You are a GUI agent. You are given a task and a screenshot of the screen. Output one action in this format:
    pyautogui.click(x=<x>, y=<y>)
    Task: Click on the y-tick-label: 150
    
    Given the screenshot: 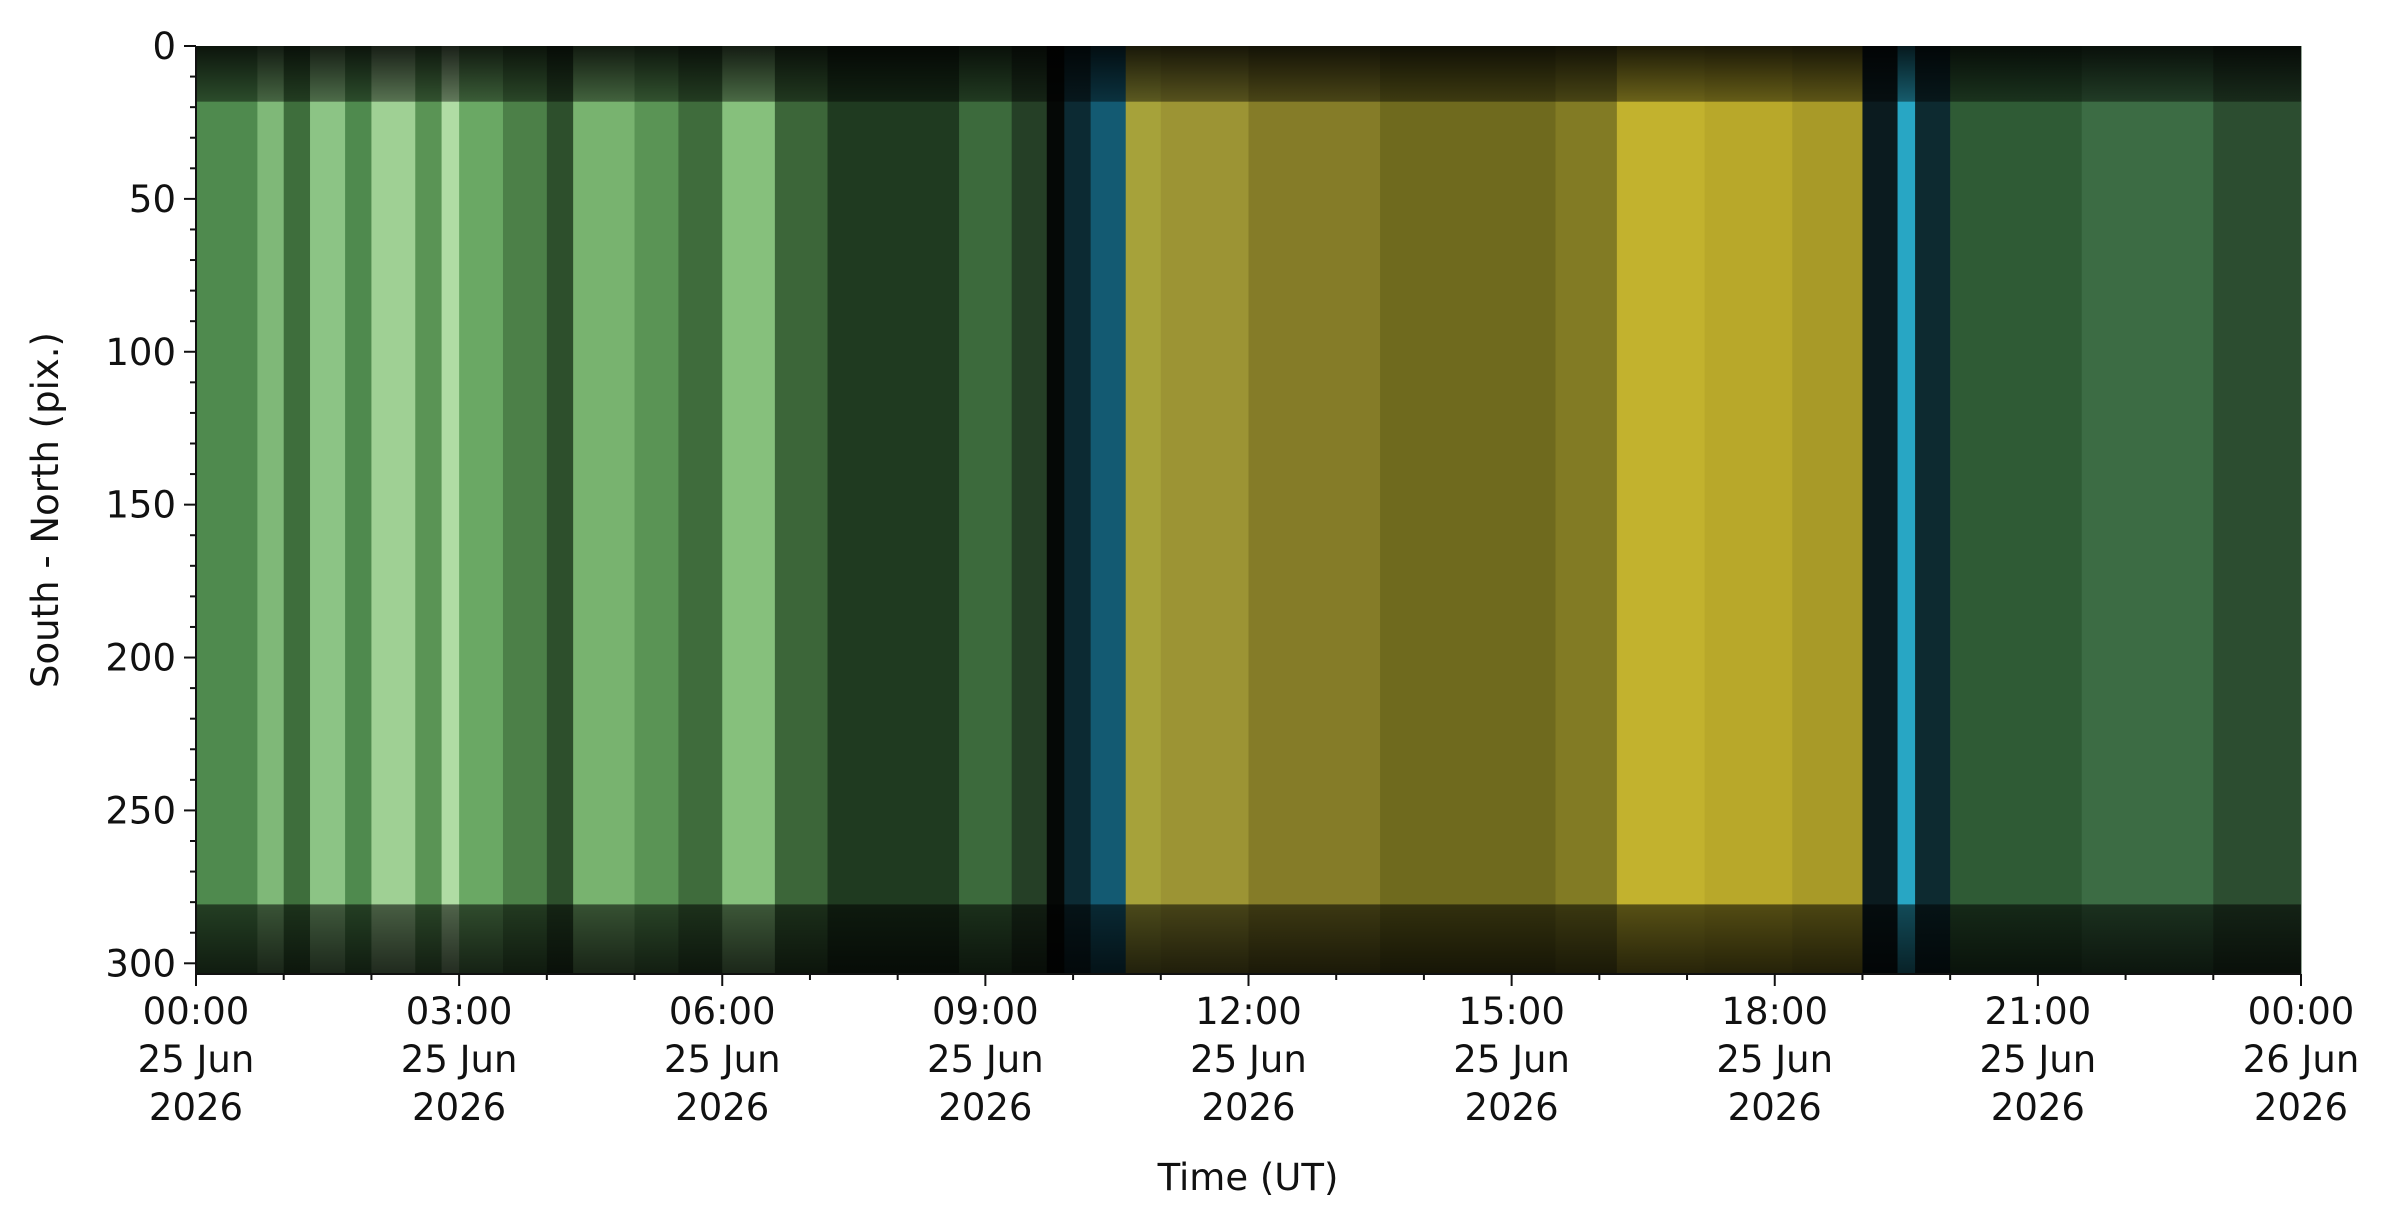 What is the action you would take?
    pyautogui.click(x=140, y=505)
    